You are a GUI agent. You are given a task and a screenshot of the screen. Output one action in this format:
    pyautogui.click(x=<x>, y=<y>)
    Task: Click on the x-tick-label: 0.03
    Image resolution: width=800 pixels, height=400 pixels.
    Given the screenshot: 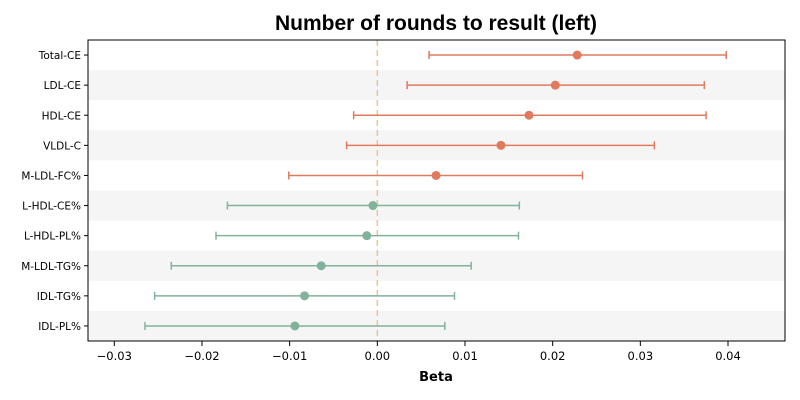 What is the action you would take?
    pyautogui.click(x=641, y=356)
    